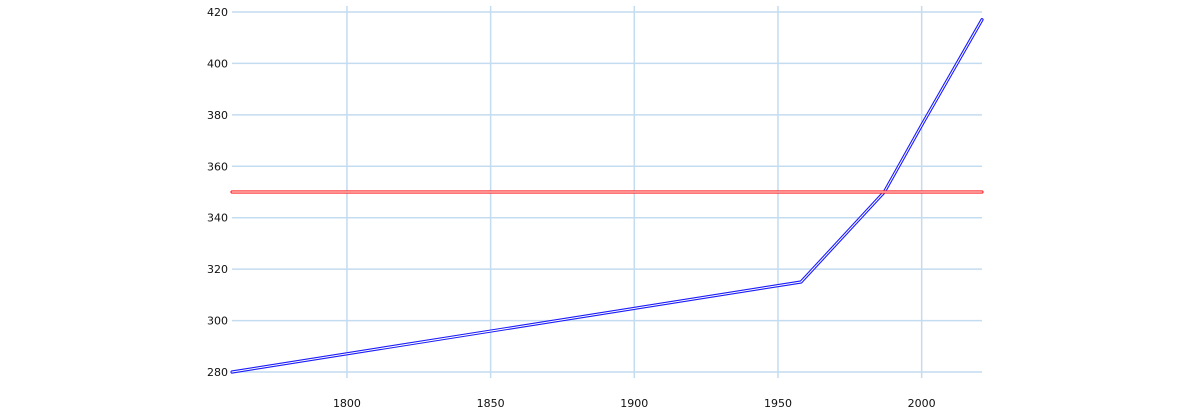 The image size is (1200, 414). I want to click on x-tick-label: 1850, so click(491, 403).